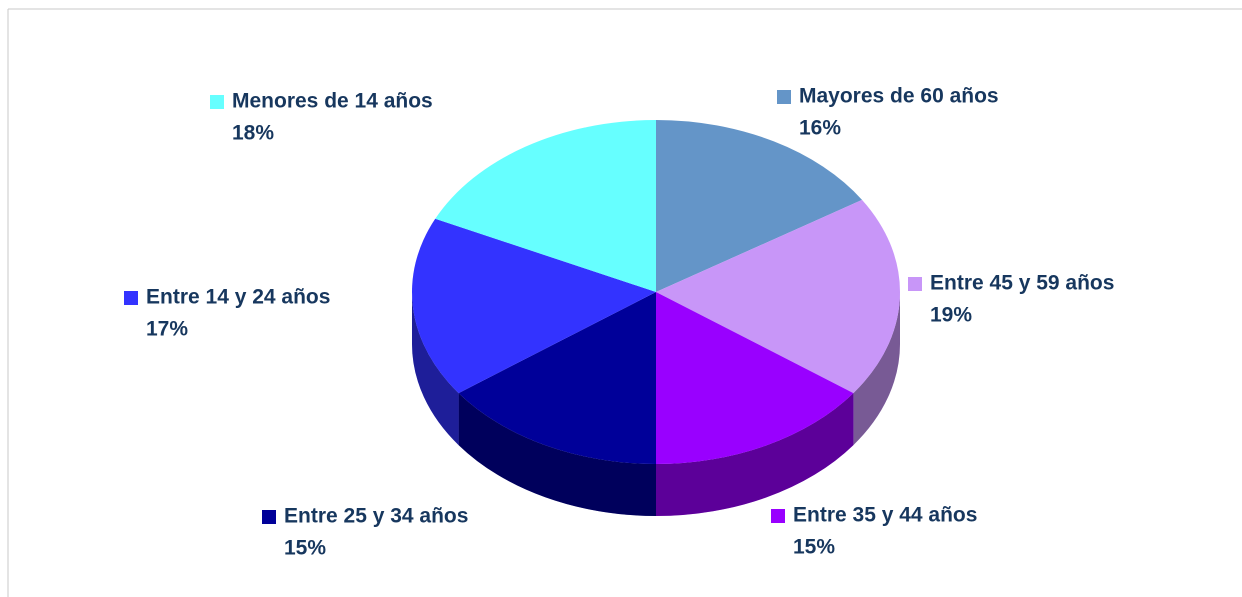  Describe the element at coordinates (885, 515) in the screenshot. I see `slice-label: Entre 35 y 44 años` at that location.